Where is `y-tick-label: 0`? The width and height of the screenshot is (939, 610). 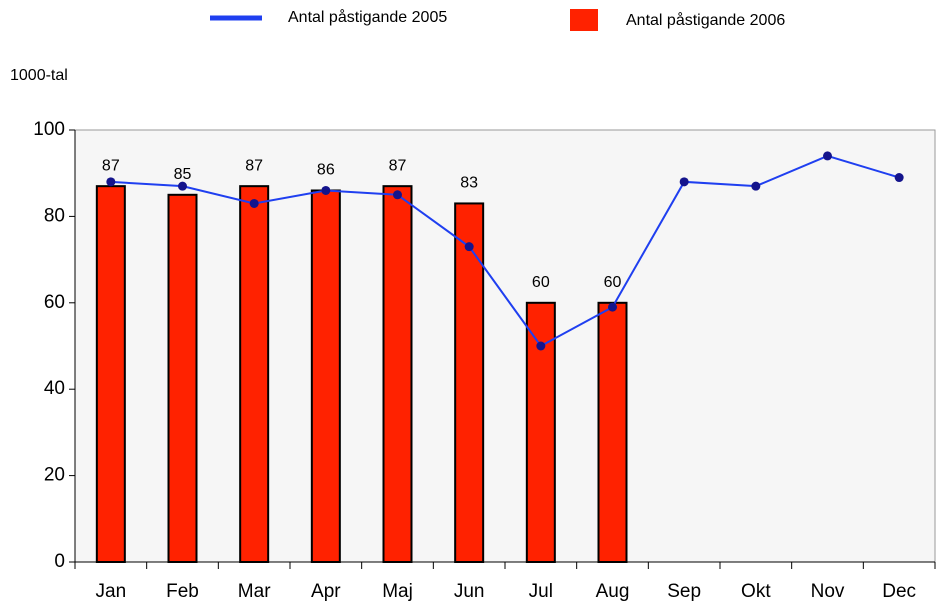
y-tick-label: 0 is located at coordinates (59, 561).